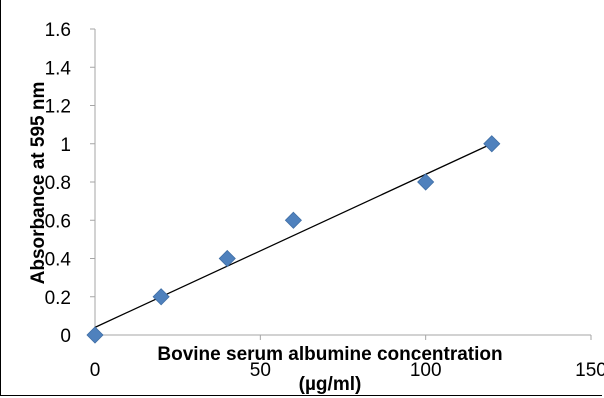  Describe the element at coordinates (58, 30) in the screenshot. I see `y-tick-label: 1.6` at that location.